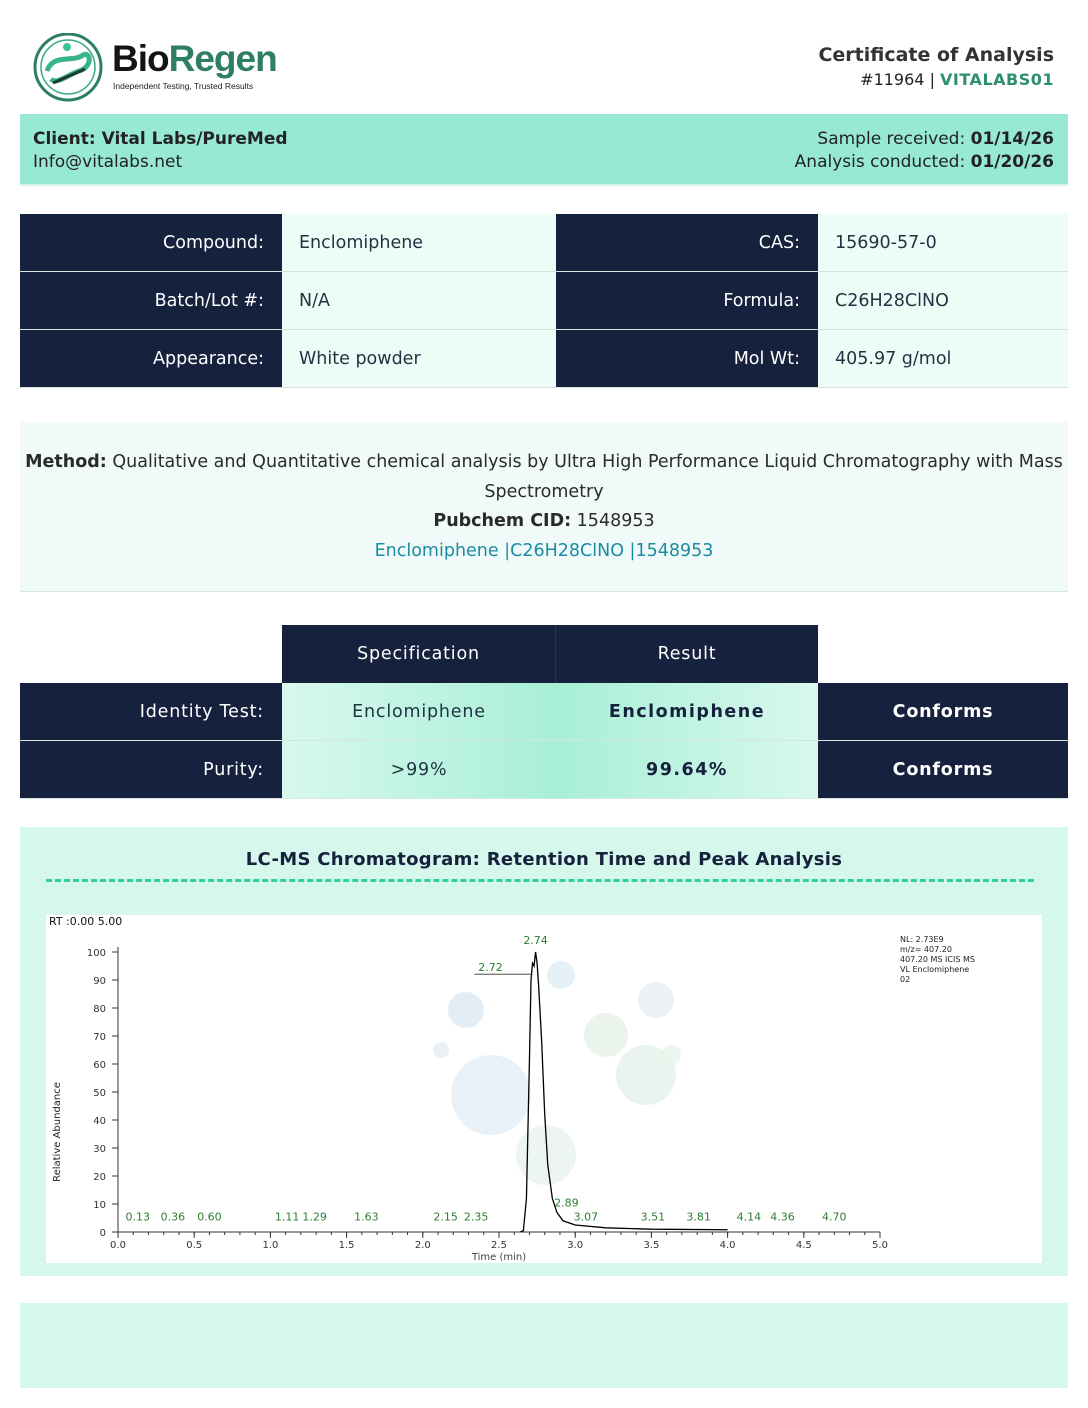  Describe the element at coordinates (419, 300) in the screenshot. I see `info-value: N/A` at that location.